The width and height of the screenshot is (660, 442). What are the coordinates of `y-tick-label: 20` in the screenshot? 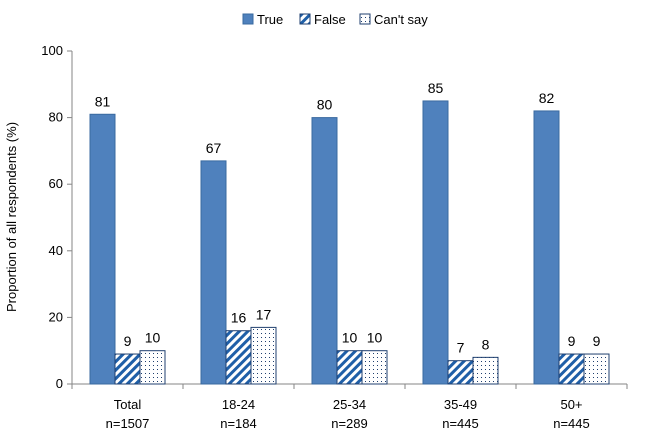 It's located at (56, 316).